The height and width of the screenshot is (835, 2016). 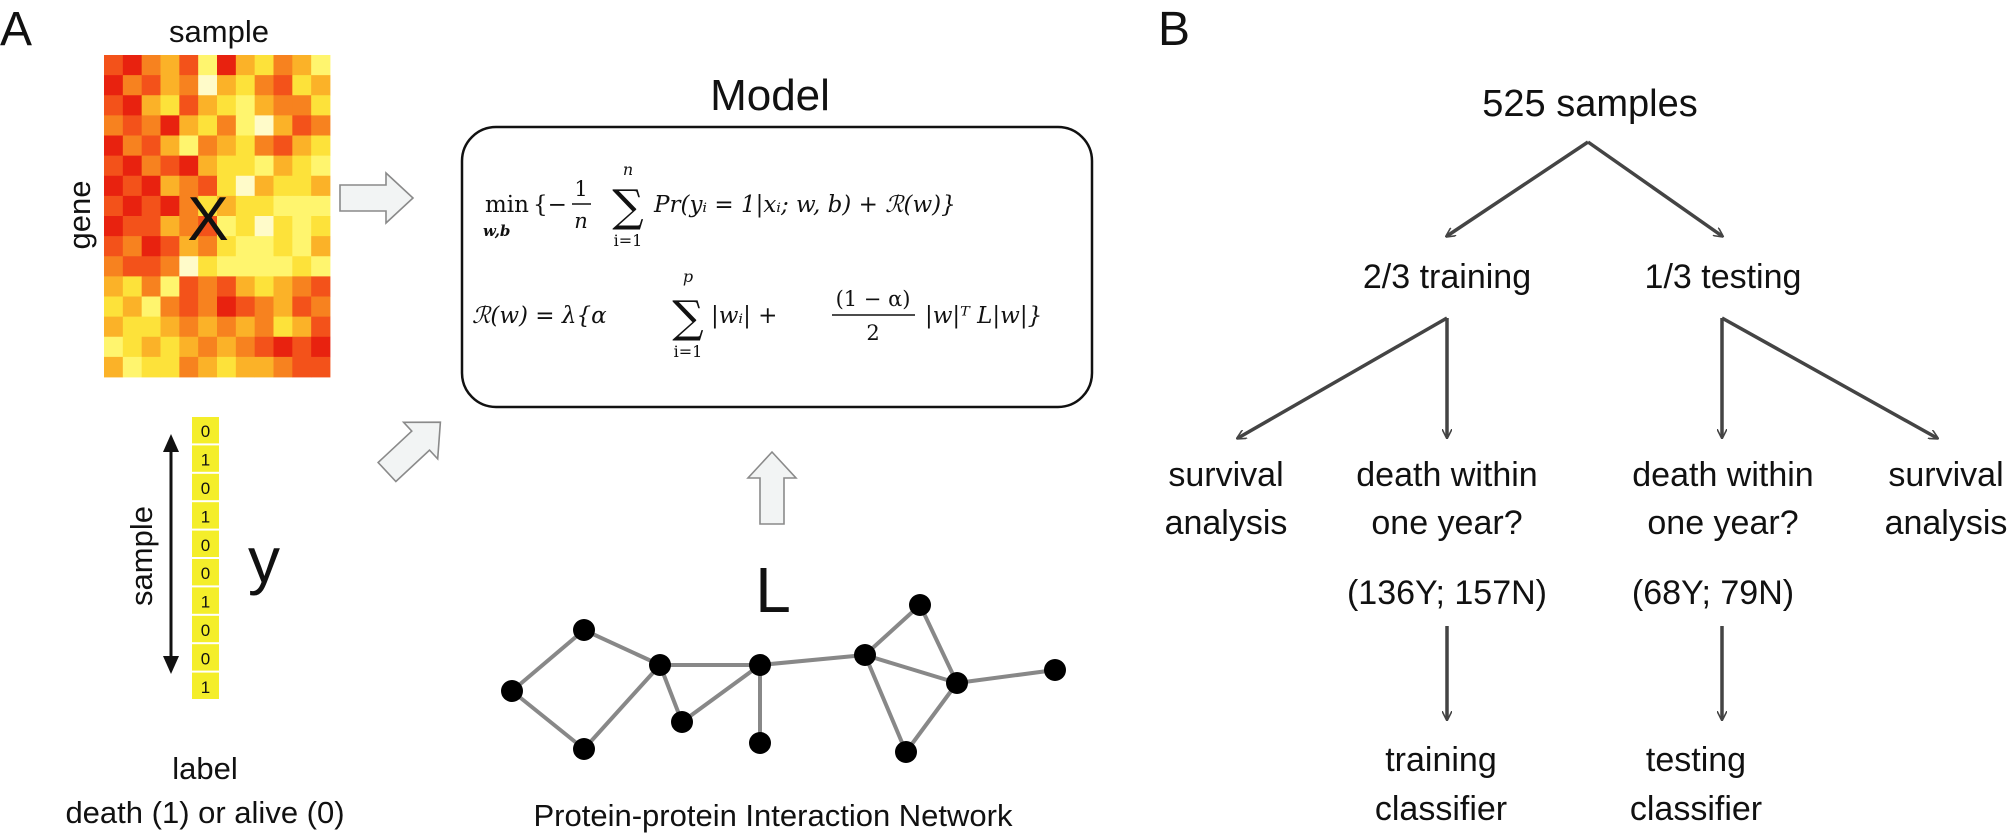 I want to click on svg-text: Pr(yᵢ = 1|xᵢ; w, b) + ℛ(w)}, so click(x=804, y=205).